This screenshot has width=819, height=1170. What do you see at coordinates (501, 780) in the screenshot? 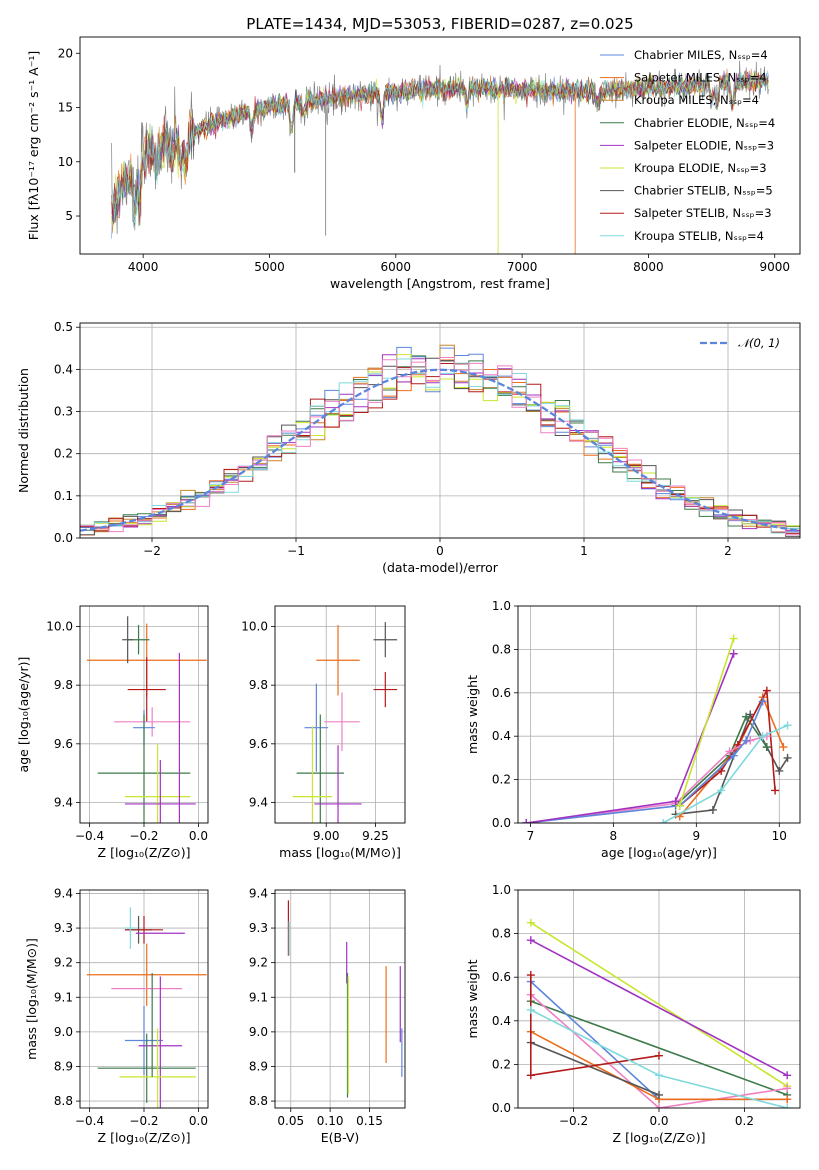
I see `y-tick-label: 0.2` at bounding box center [501, 780].